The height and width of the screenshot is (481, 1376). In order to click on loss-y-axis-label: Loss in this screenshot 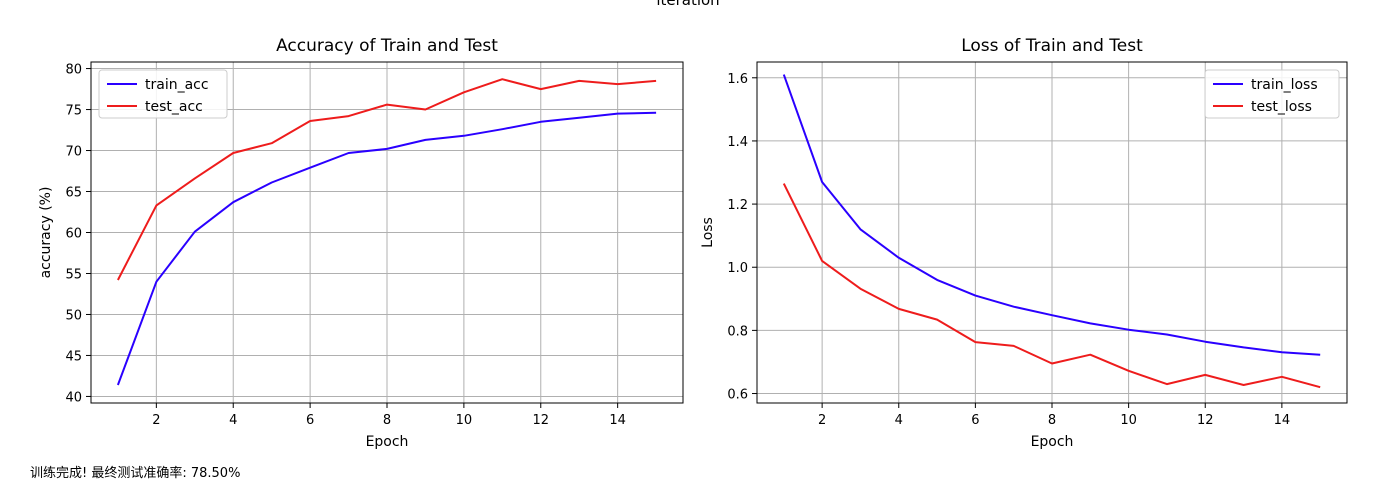, I will do `click(708, 232)`.